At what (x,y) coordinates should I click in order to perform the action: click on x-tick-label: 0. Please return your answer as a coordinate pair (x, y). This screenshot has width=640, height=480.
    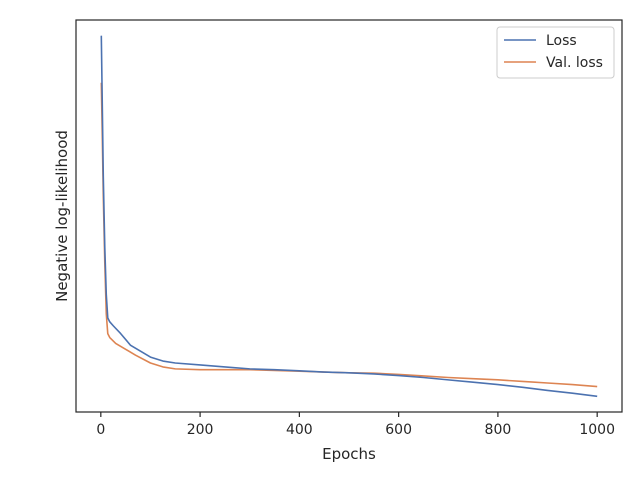
    Looking at the image, I should click on (100, 430).